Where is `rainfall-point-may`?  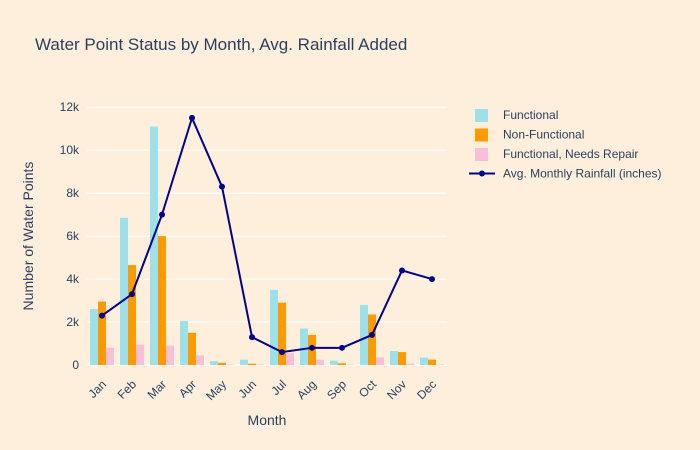 rainfall-point-may is located at coordinates (222, 186).